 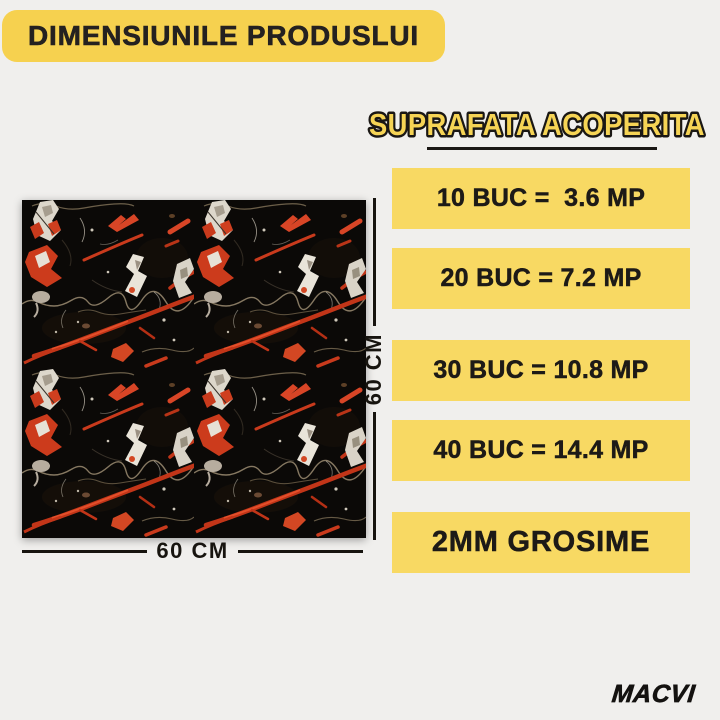 I want to click on title-banner: DIMENSIUNILE PRODUSLUI, so click(x=223, y=36).